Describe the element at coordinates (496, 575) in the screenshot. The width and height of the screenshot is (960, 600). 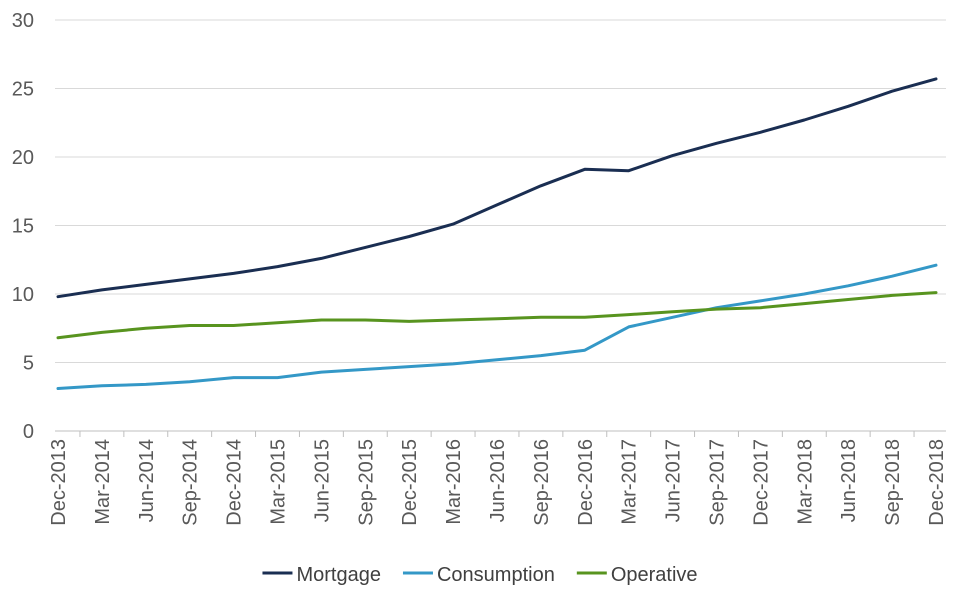
I see `legend-label: Consumption` at that location.